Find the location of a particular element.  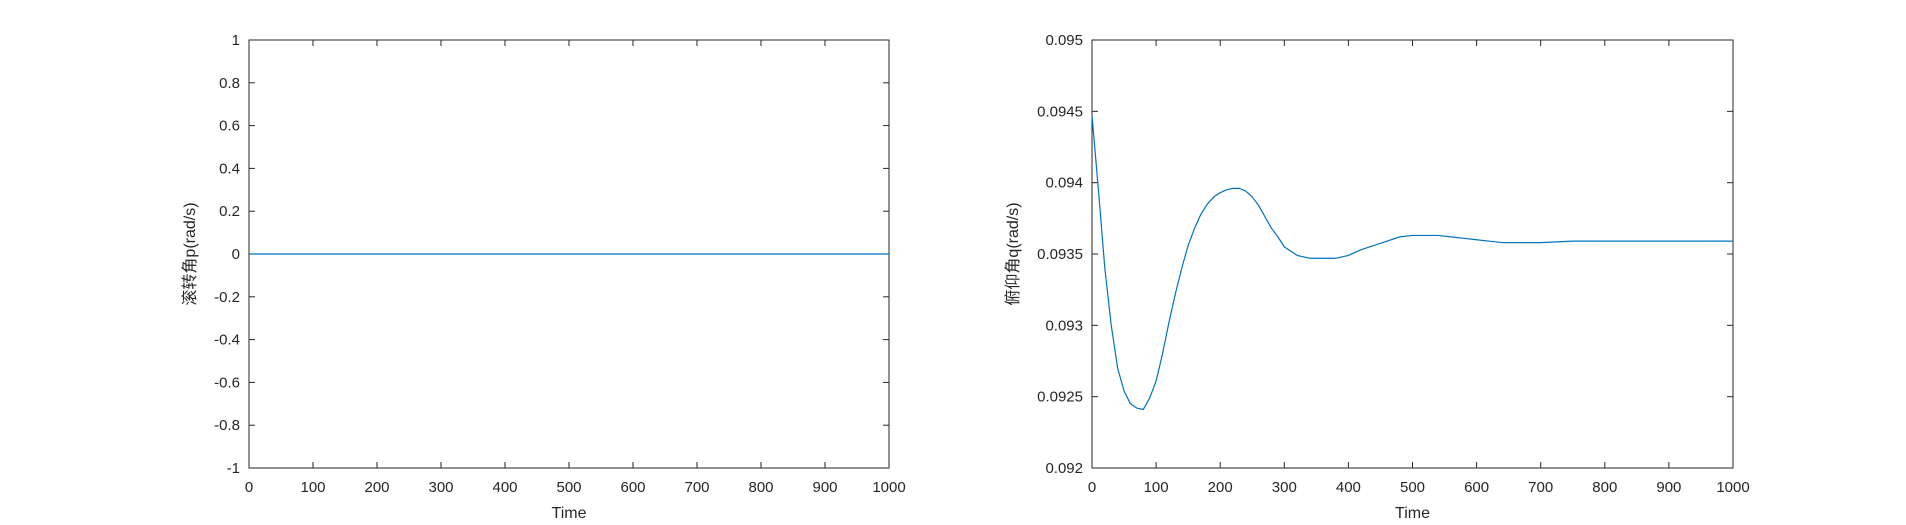

pitch-x-tick-label: 300 is located at coordinates (1284, 487).